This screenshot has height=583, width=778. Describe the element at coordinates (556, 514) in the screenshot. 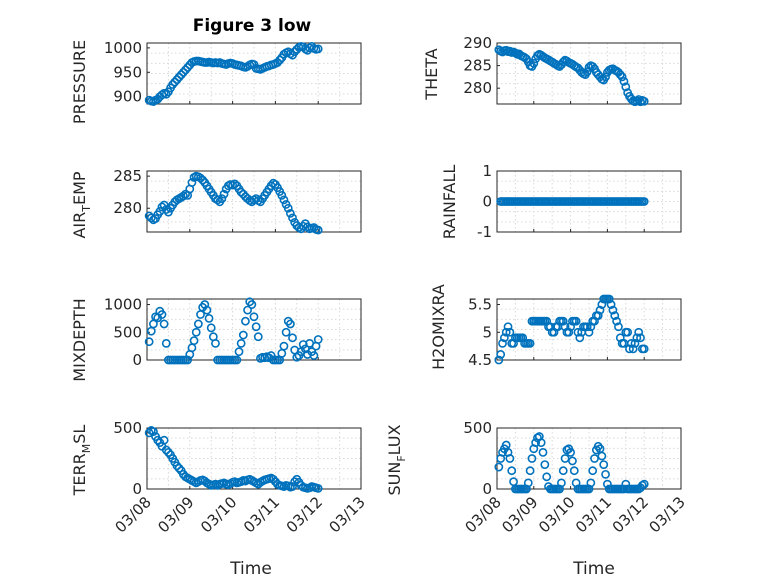

I see `sun_flux-xtick-label: 03/10` at that location.